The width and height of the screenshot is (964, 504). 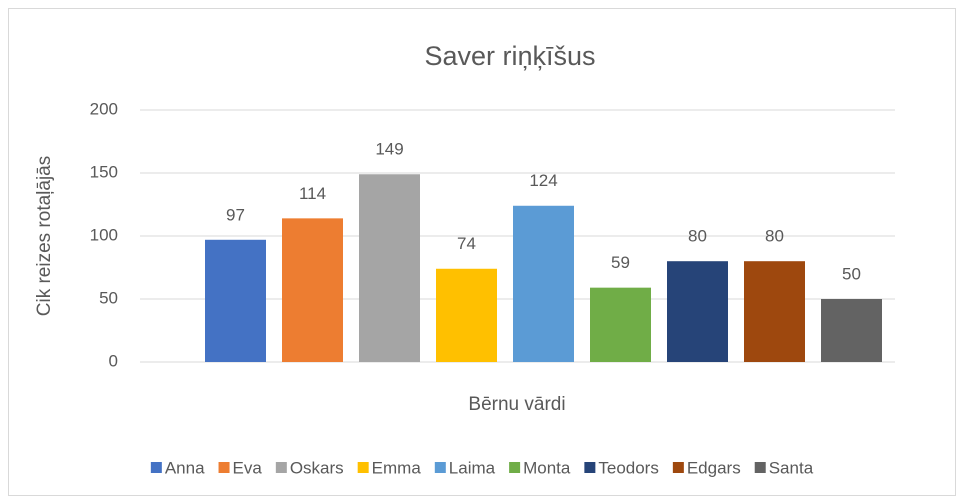 What do you see at coordinates (312, 193) in the screenshot?
I see `data-label: 114` at bounding box center [312, 193].